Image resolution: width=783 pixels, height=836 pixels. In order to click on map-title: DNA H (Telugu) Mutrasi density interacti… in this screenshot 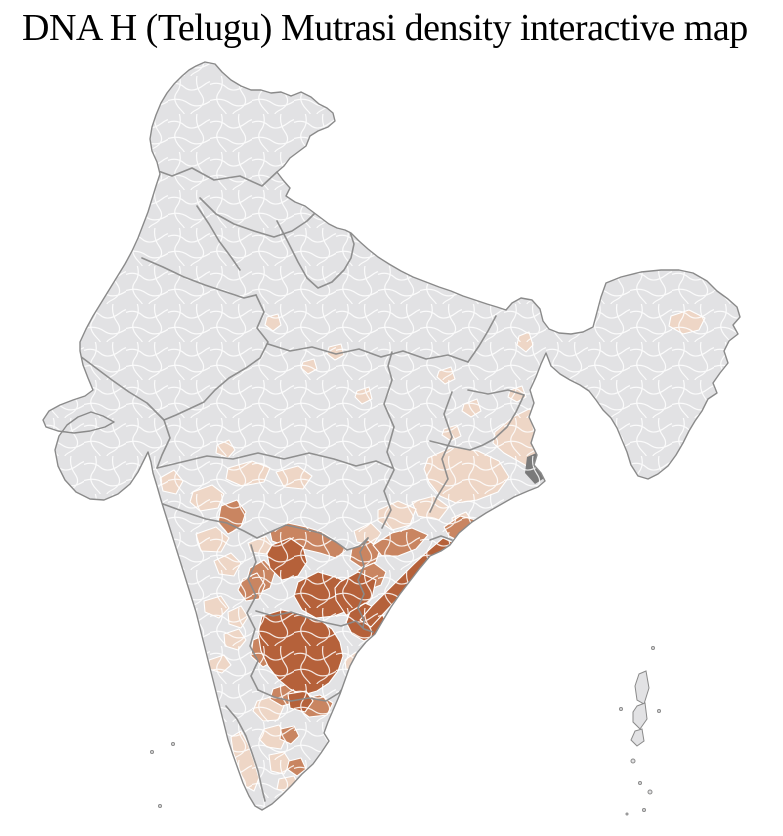, I will do `click(385, 28)`.